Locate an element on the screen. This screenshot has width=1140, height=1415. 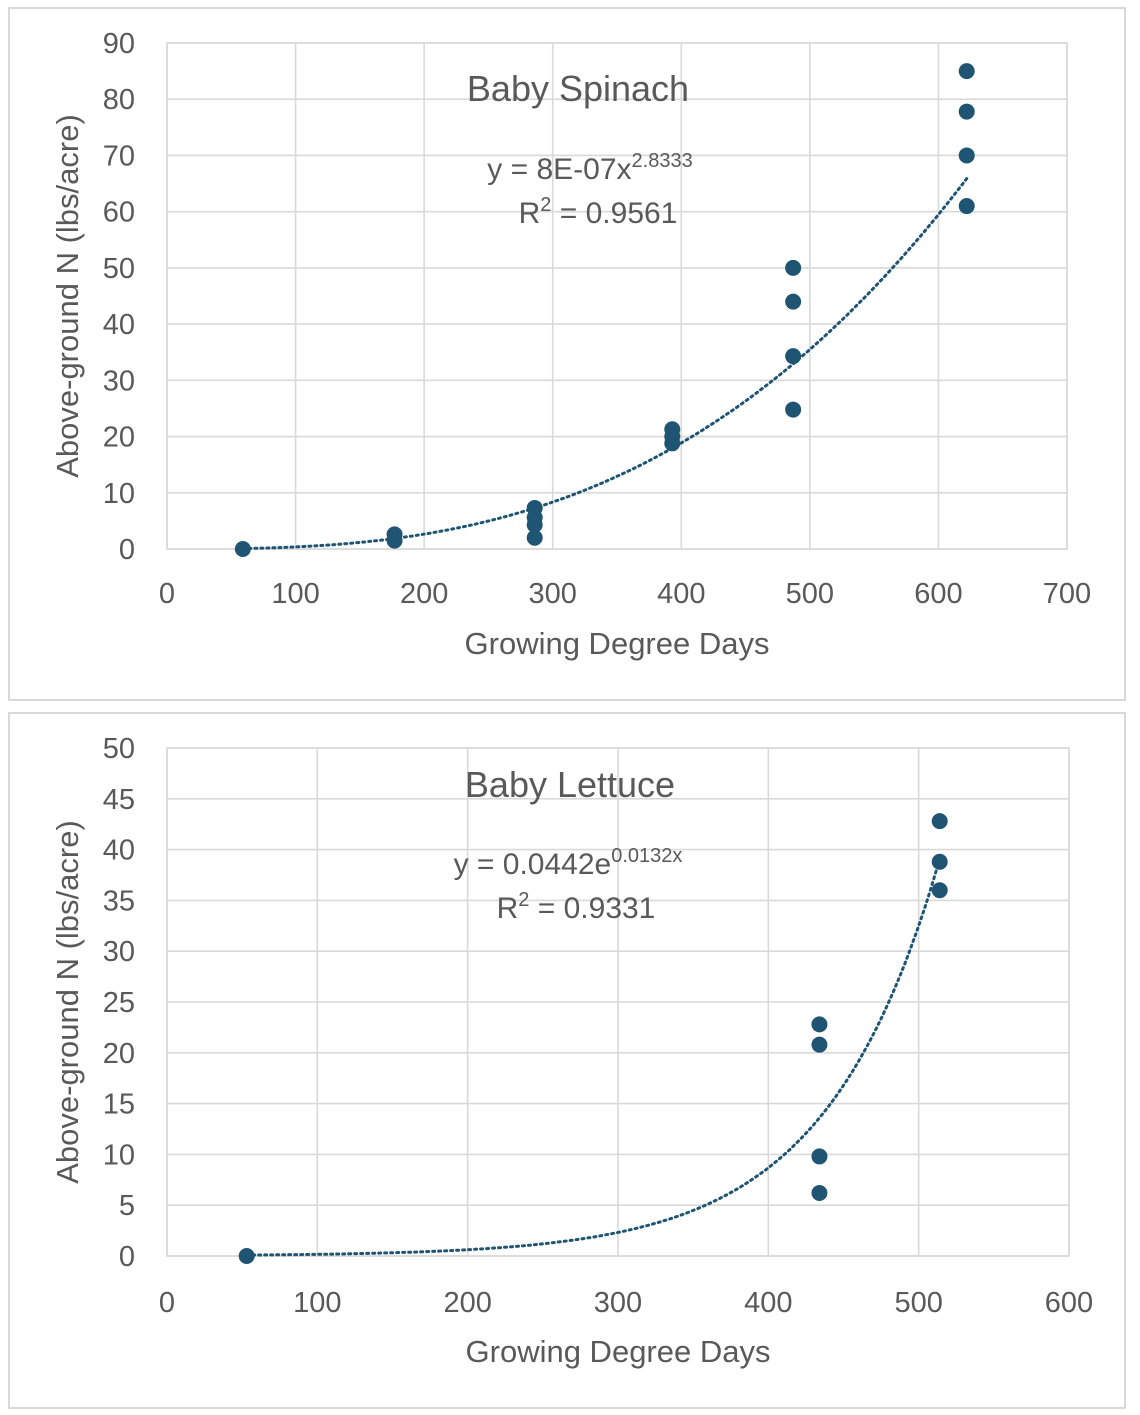
r-squared-value: = 0.9561 is located at coordinates (614, 213).